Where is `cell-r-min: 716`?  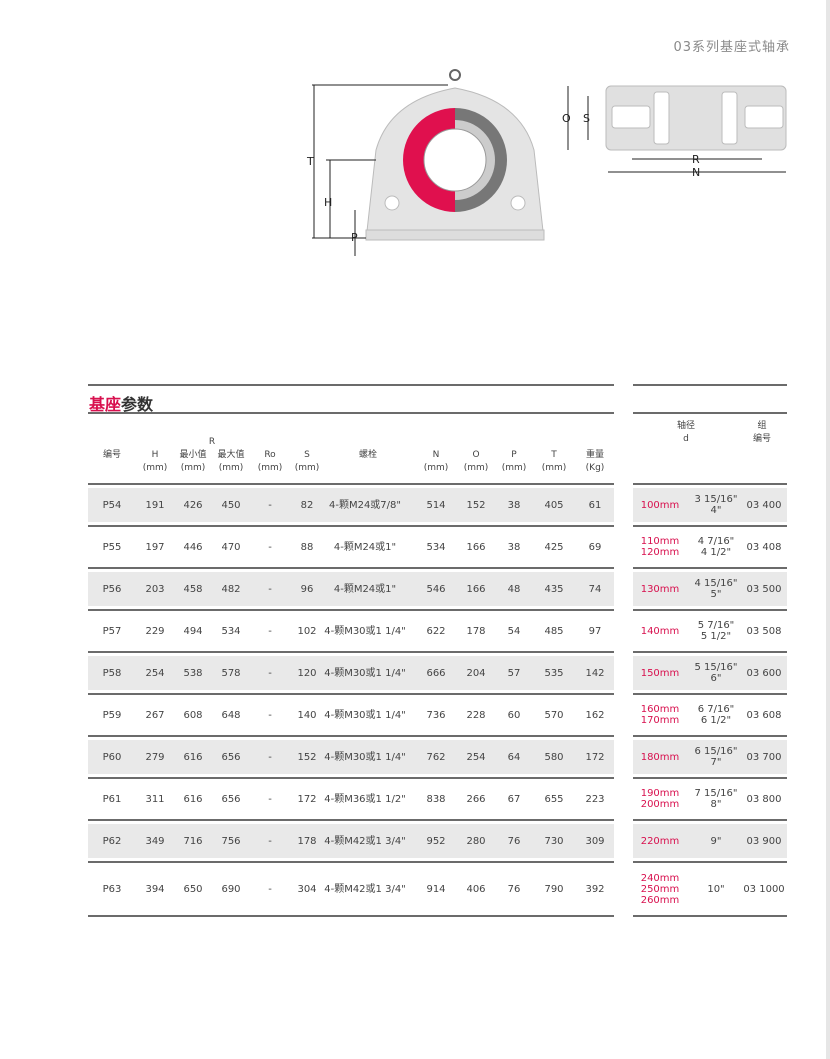
cell-r-min: 716 is located at coordinates (193, 841).